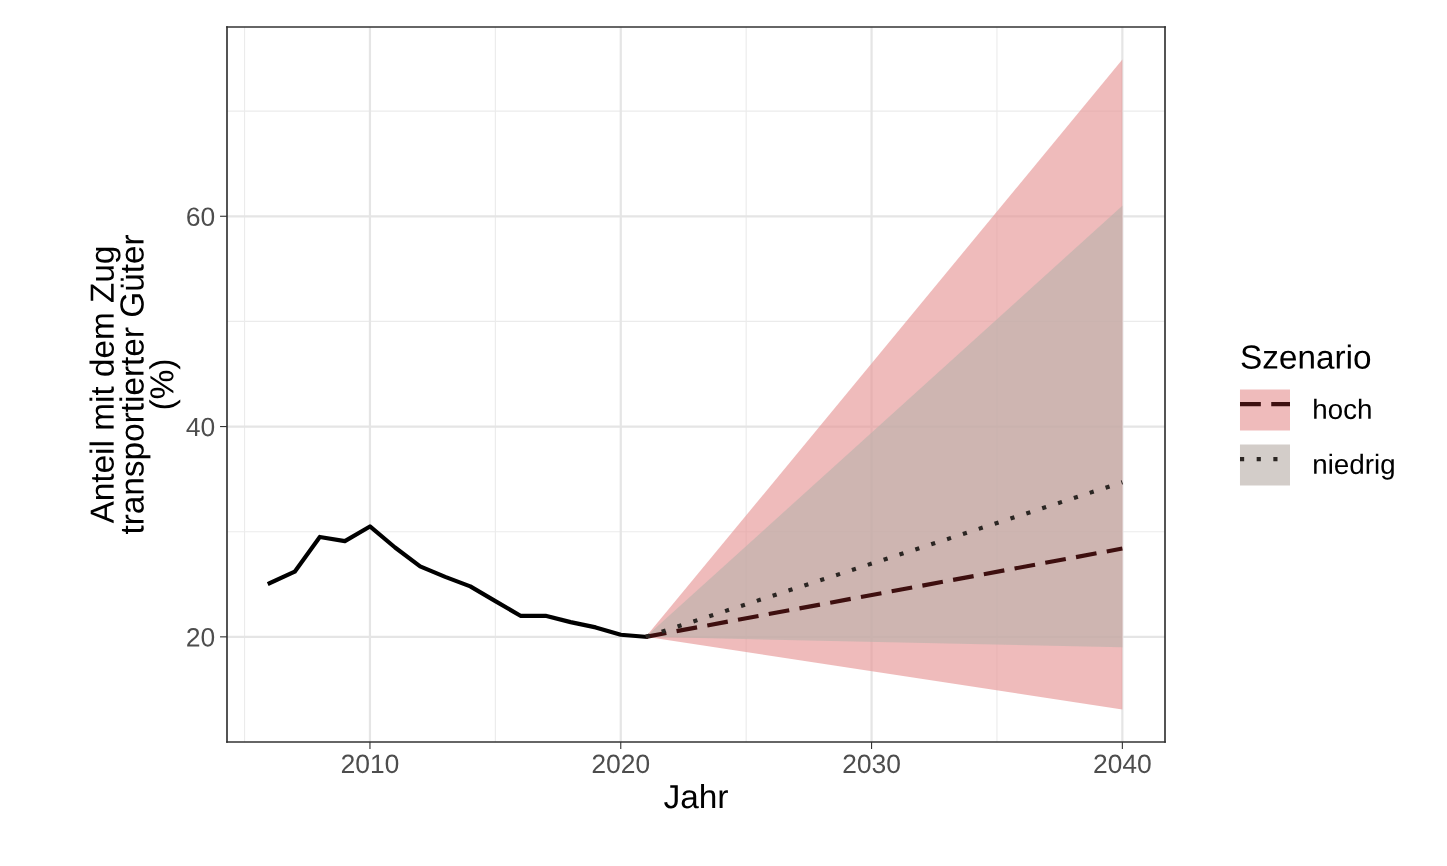 This screenshot has height=866, width=1447. What do you see at coordinates (1342, 409) in the screenshot?
I see `legend-label: hoch` at bounding box center [1342, 409].